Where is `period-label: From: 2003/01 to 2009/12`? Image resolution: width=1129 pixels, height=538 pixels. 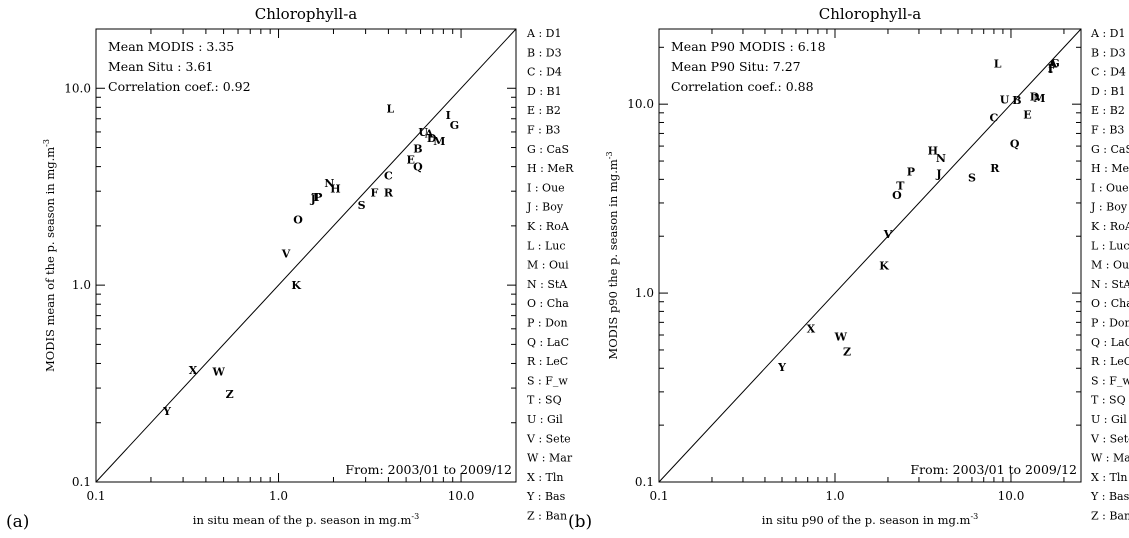
period-label: From: 2003/01 to 2009/12 is located at coordinates (993, 469).